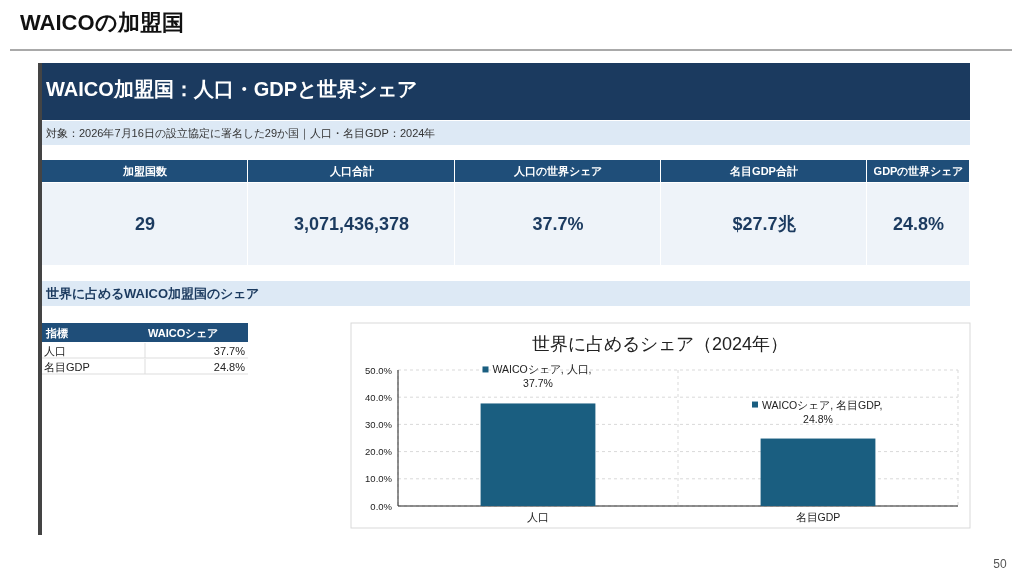 The image size is (1024, 576). What do you see at coordinates (379, 397) in the screenshot?
I see `y-tick-label: 40.0%` at bounding box center [379, 397].